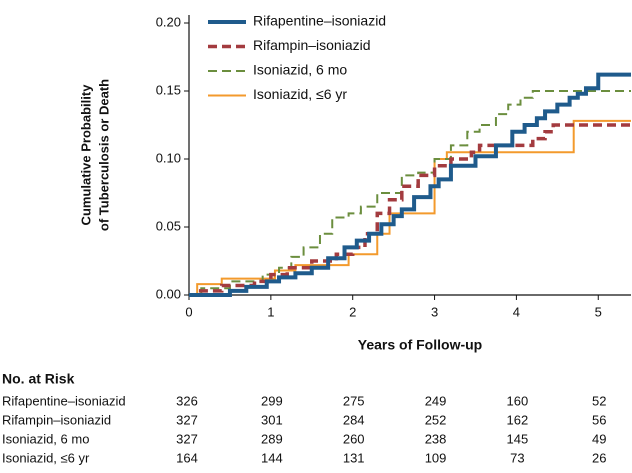  Describe the element at coordinates (270, 311) in the screenshot. I see `x-tick-label: 1` at that location.